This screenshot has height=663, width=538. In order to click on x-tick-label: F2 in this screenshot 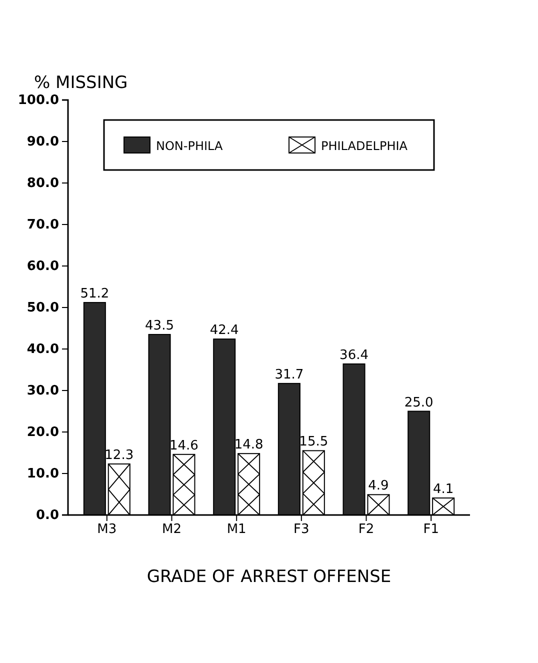, I will do `click(366, 530)`.